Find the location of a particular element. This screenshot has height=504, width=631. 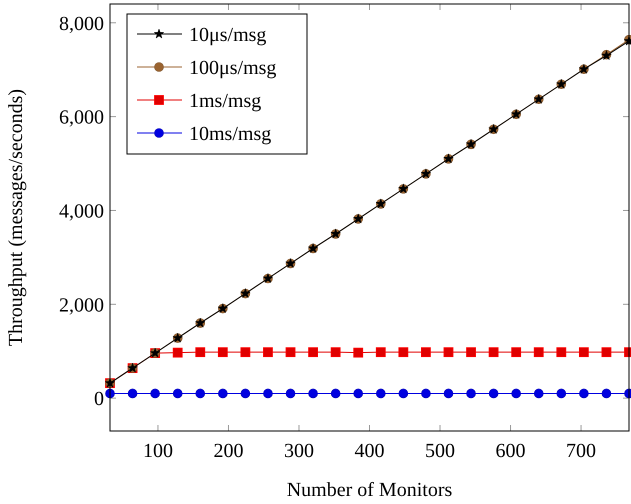

x-tick-label: 100 is located at coordinates (157, 451).